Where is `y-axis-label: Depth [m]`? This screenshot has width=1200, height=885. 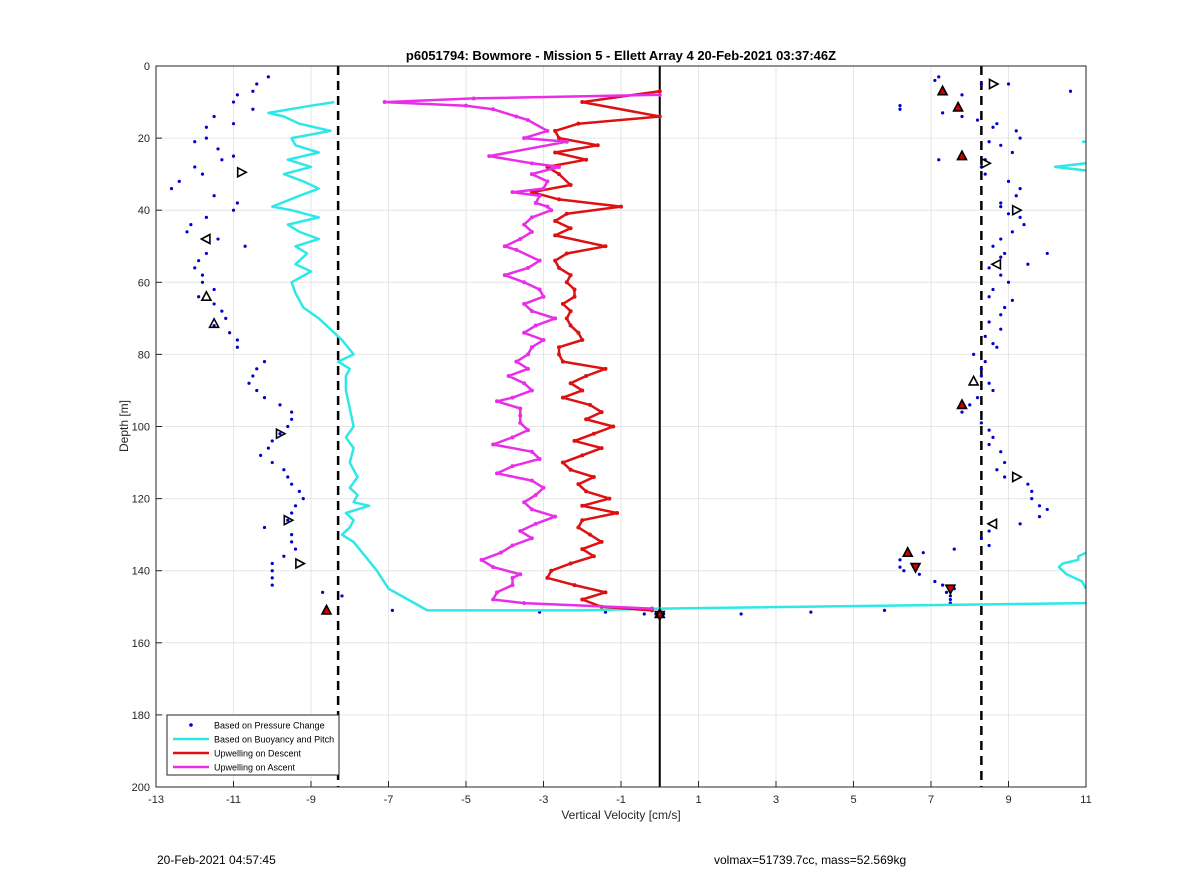
y-axis-label: Depth [m] is located at coordinates (124, 426).